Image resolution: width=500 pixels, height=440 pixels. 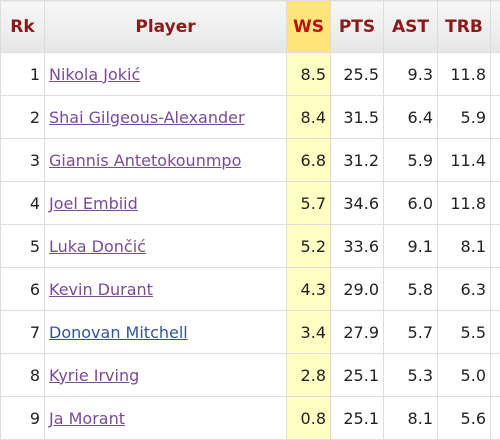 What do you see at coordinates (308, 418) in the screenshot?
I see `stat-cell: 0.8` at bounding box center [308, 418].